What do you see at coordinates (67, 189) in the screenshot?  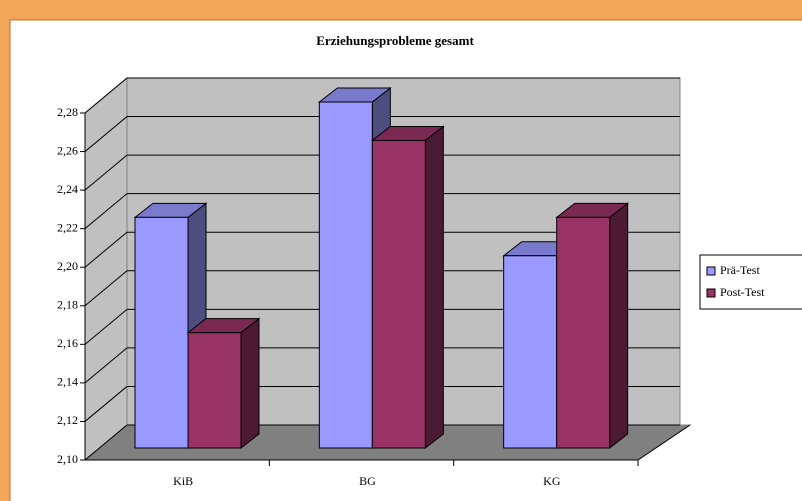 I see `y-tick-label: 2,24` at bounding box center [67, 189].